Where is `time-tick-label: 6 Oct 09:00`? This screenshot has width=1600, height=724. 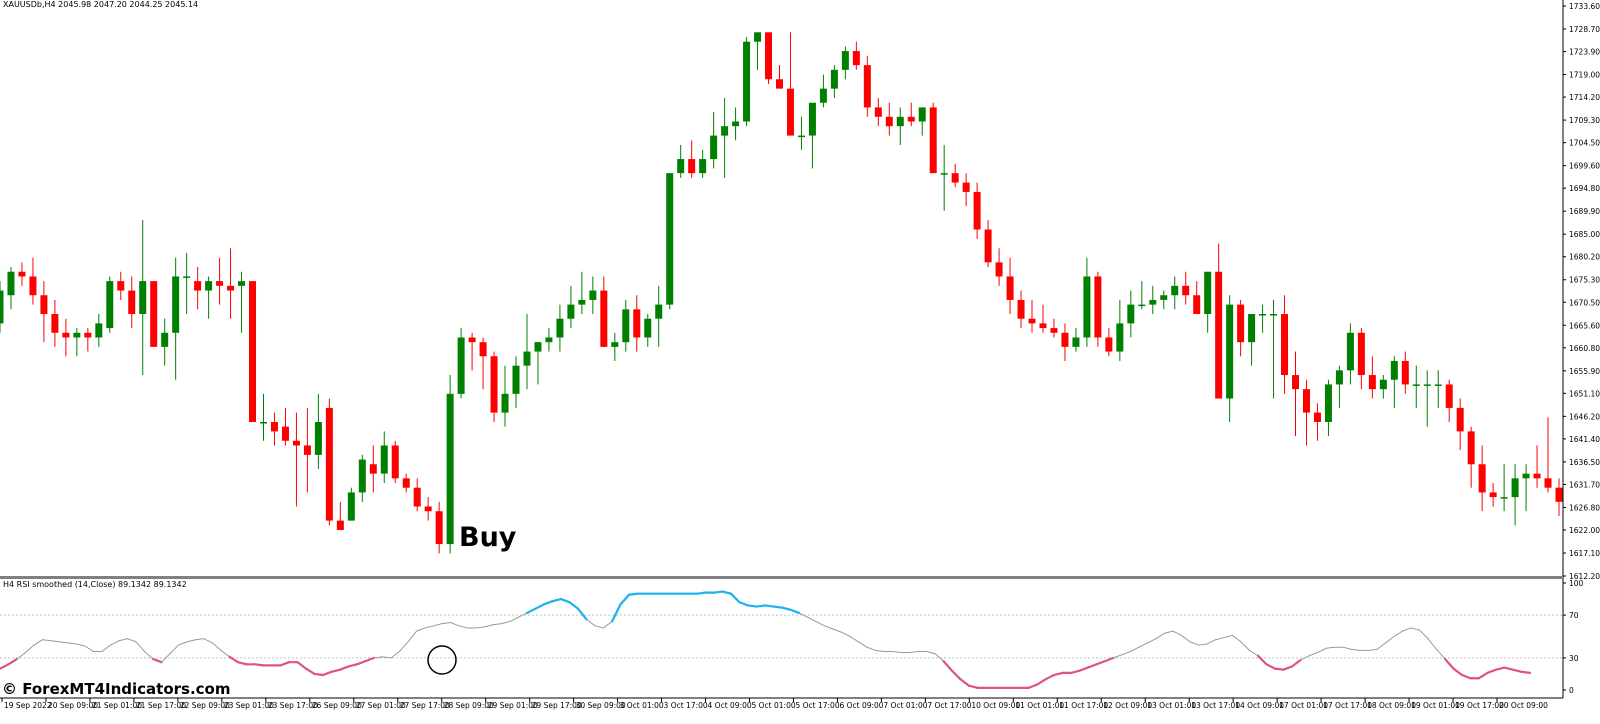
time-tick-label: 6 Oct 09:00 is located at coordinates (861, 705).